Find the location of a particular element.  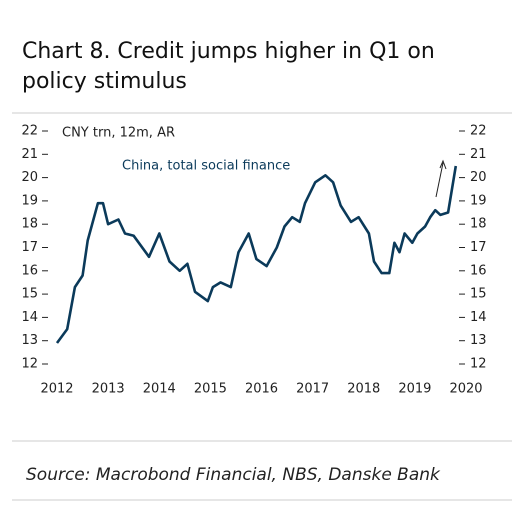

y-tick-label: 14 is located at coordinates (29, 317).